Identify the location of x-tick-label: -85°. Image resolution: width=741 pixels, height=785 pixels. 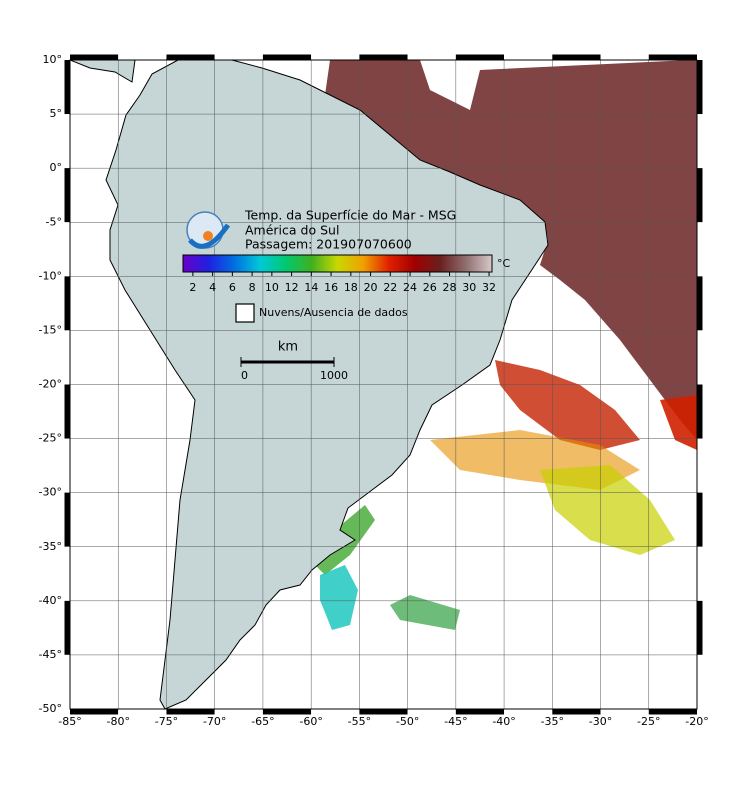
(69, 721).